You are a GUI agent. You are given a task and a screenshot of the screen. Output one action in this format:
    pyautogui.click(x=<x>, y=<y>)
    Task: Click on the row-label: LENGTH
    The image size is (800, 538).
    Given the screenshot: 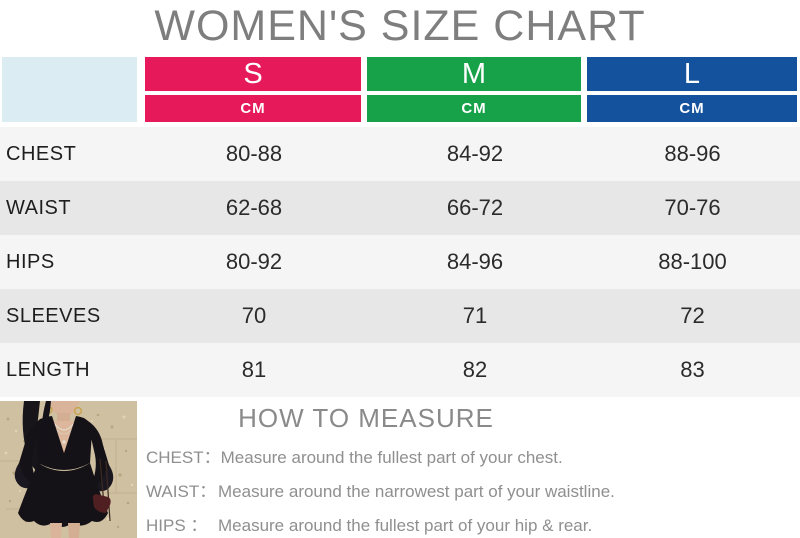 What is the action you would take?
    pyautogui.click(x=48, y=369)
    